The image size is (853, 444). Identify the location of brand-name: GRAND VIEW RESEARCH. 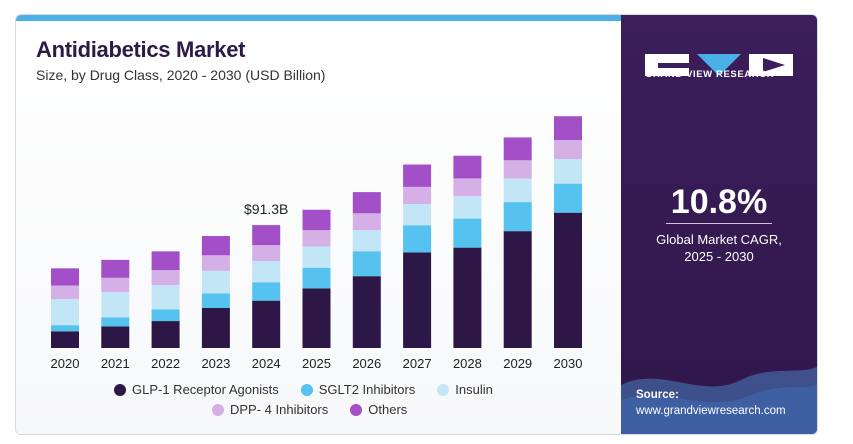
(710, 74).